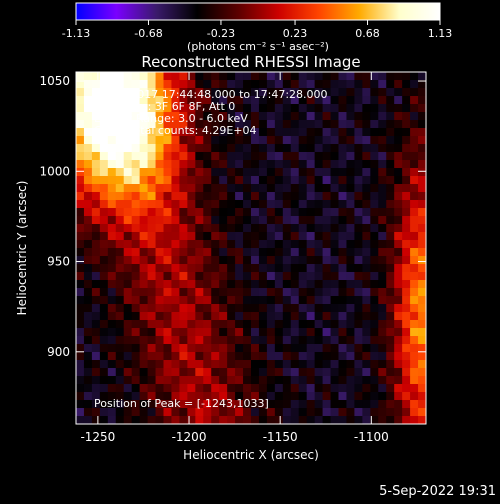 The width and height of the screenshot is (500, 504). Describe the element at coordinates (54, 81) in the screenshot. I see `y-tick-label: 1050` at that location.